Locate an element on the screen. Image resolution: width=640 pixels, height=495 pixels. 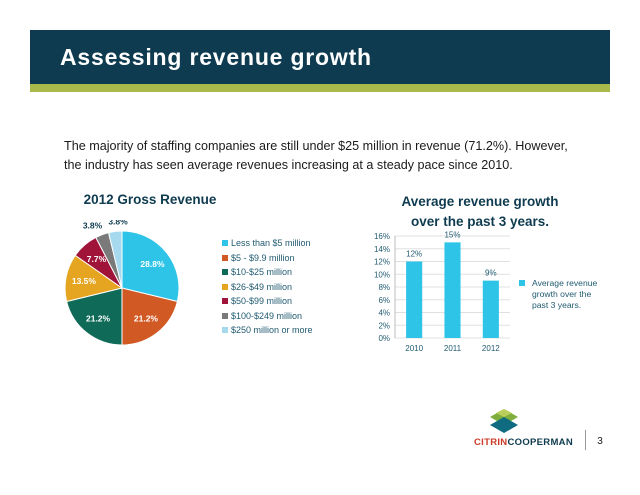
y-tick-label: 16% is located at coordinates (382, 236).